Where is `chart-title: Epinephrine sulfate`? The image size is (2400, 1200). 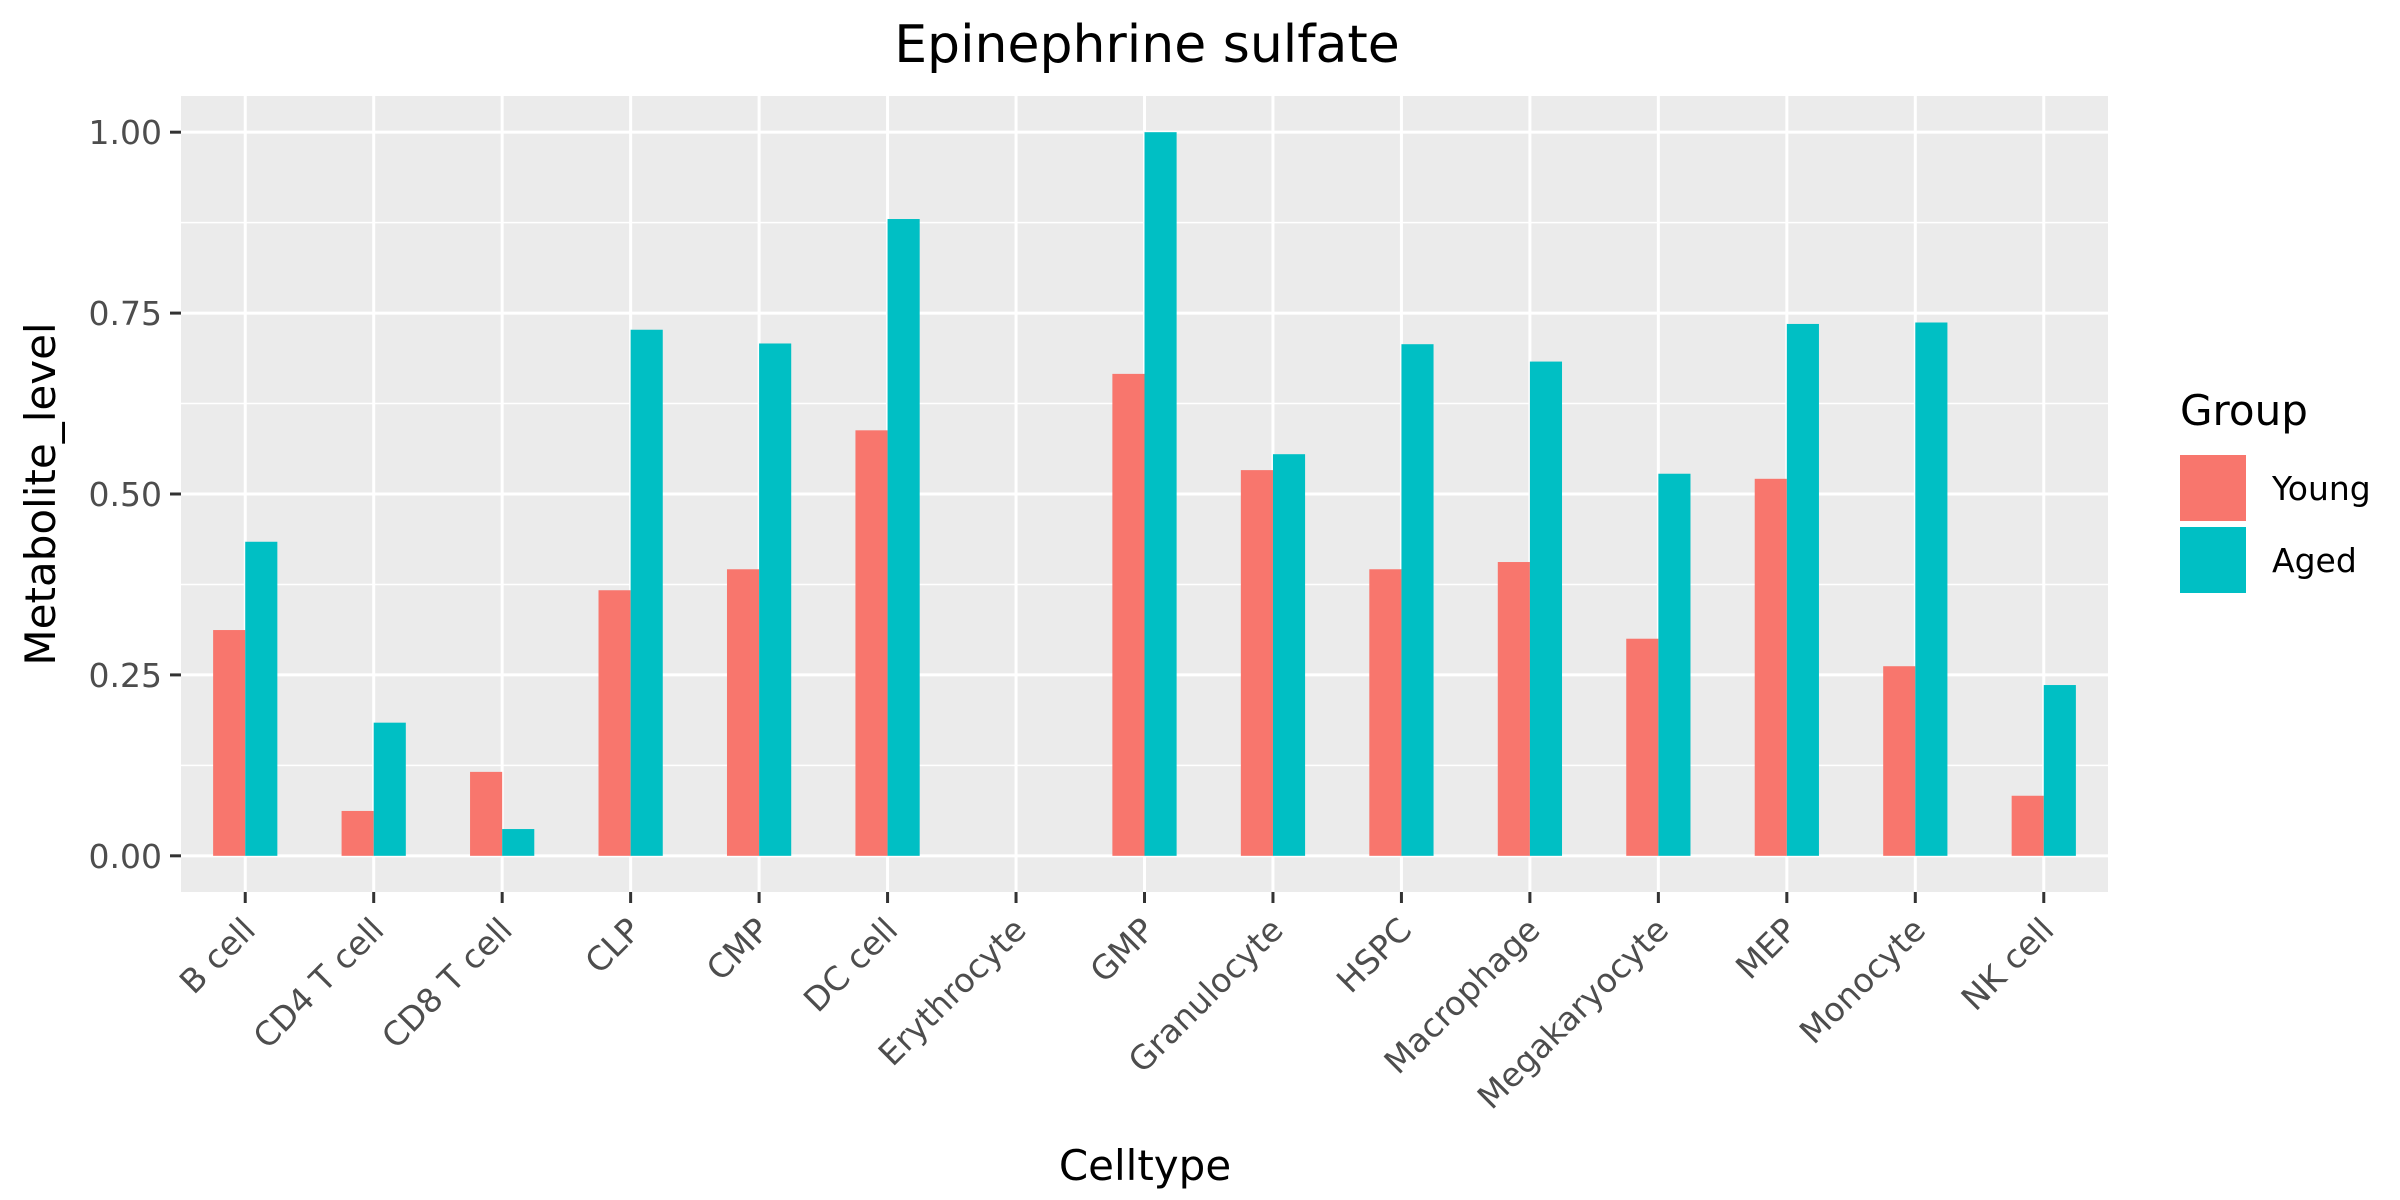
chart-title: Epinephrine sulfate is located at coordinates (1147, 45).